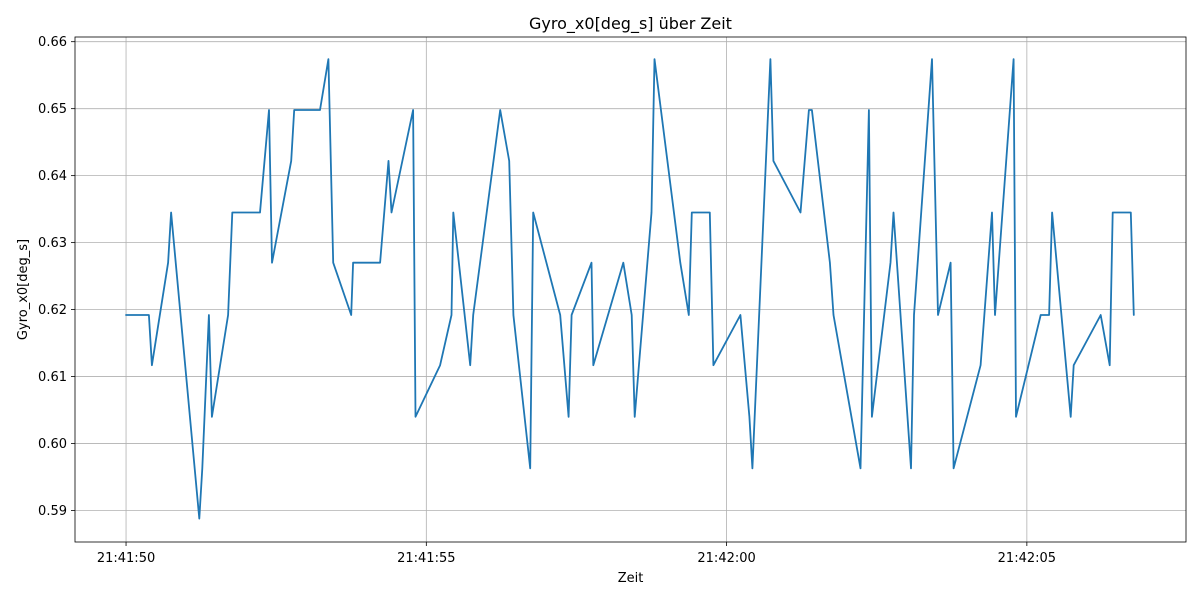 The width and height of the screenshot is (1200, 600). I want to click on y-tick-label: 0.66, so click(52, 42).